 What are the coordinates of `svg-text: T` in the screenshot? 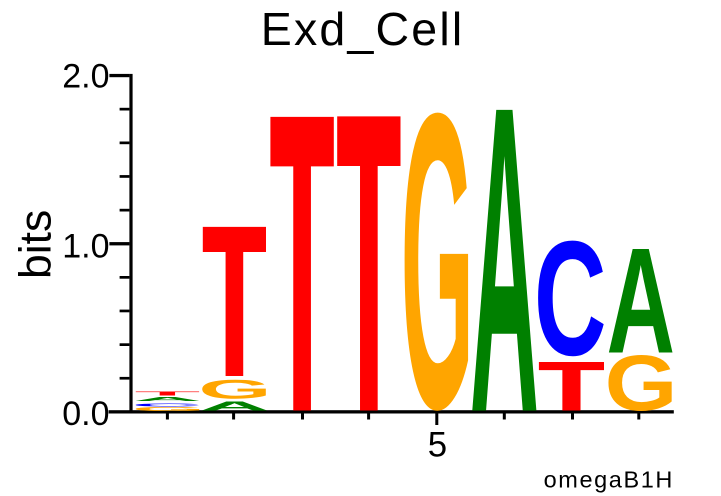 It's located at (168, 394).